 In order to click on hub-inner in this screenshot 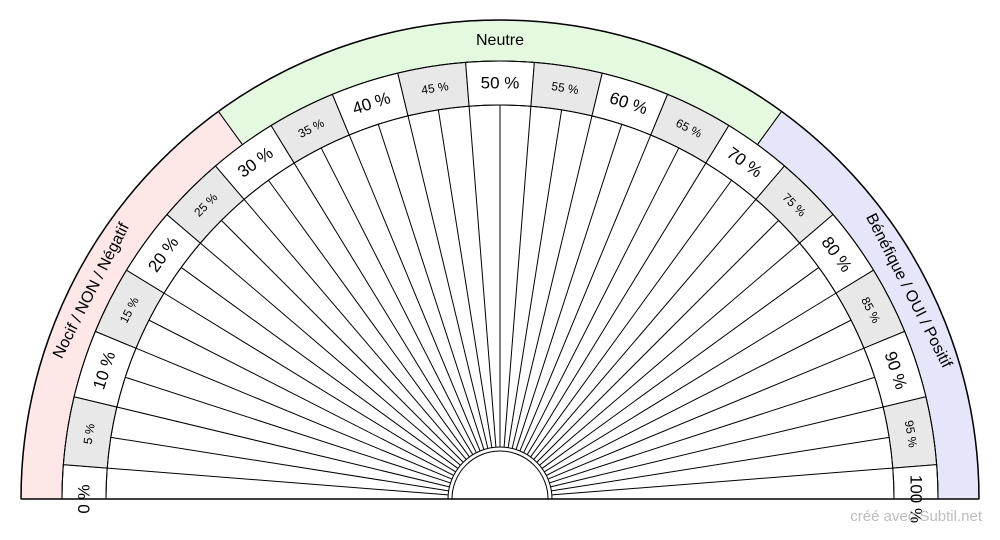, I will do `click(500, 475)`.